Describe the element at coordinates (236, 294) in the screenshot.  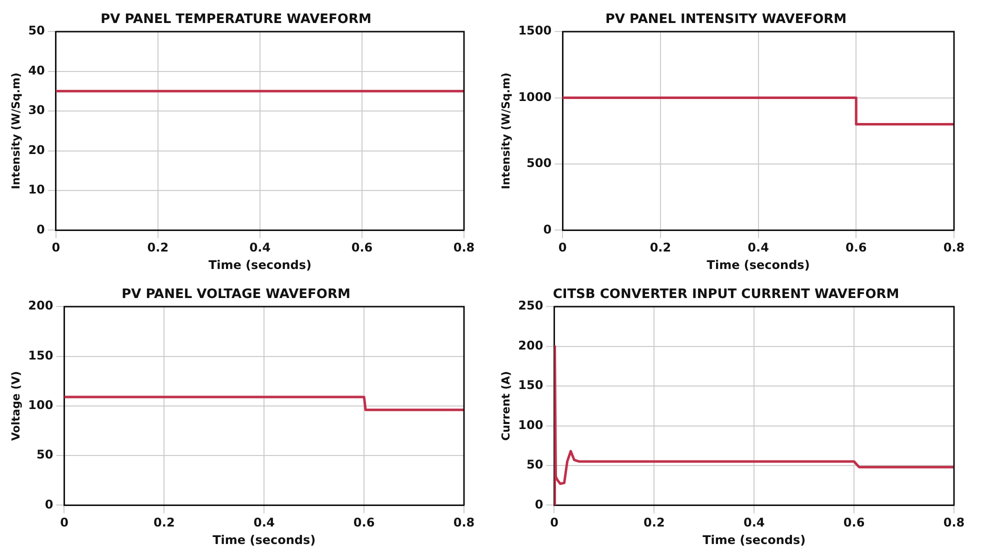
I see `chart-title: PV PANEL VOLTAGE WAVEFORM` at that location.